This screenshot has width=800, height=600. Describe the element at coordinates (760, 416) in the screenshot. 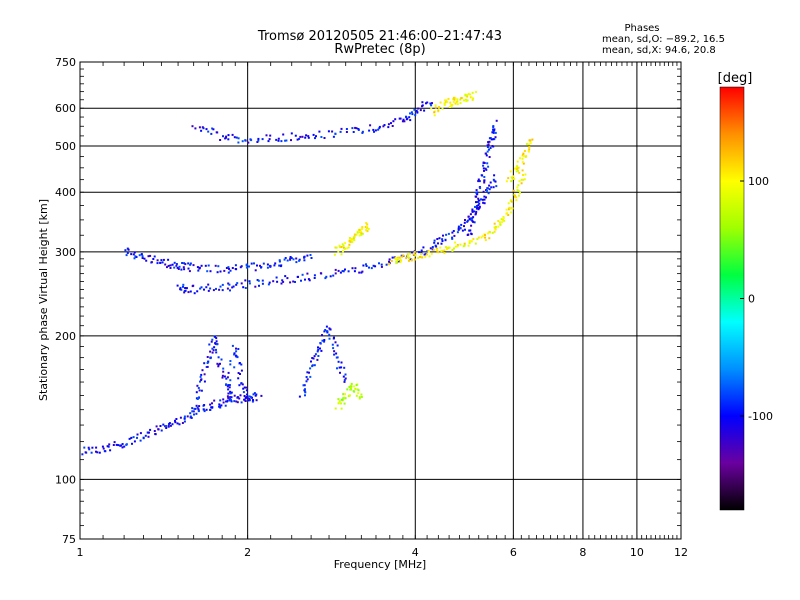

I see `colorbar-tick-label: -100` at that location.